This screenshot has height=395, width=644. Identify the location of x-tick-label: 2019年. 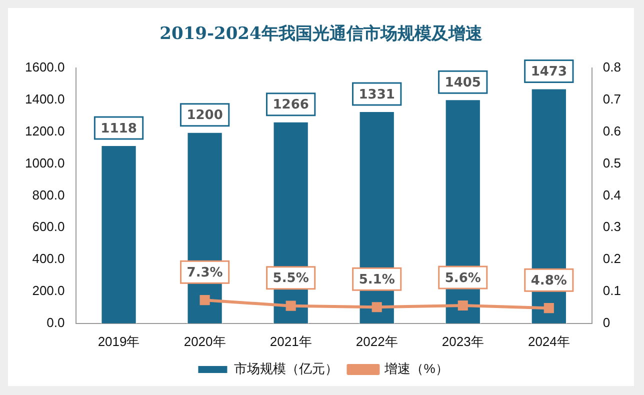
(119, 341).